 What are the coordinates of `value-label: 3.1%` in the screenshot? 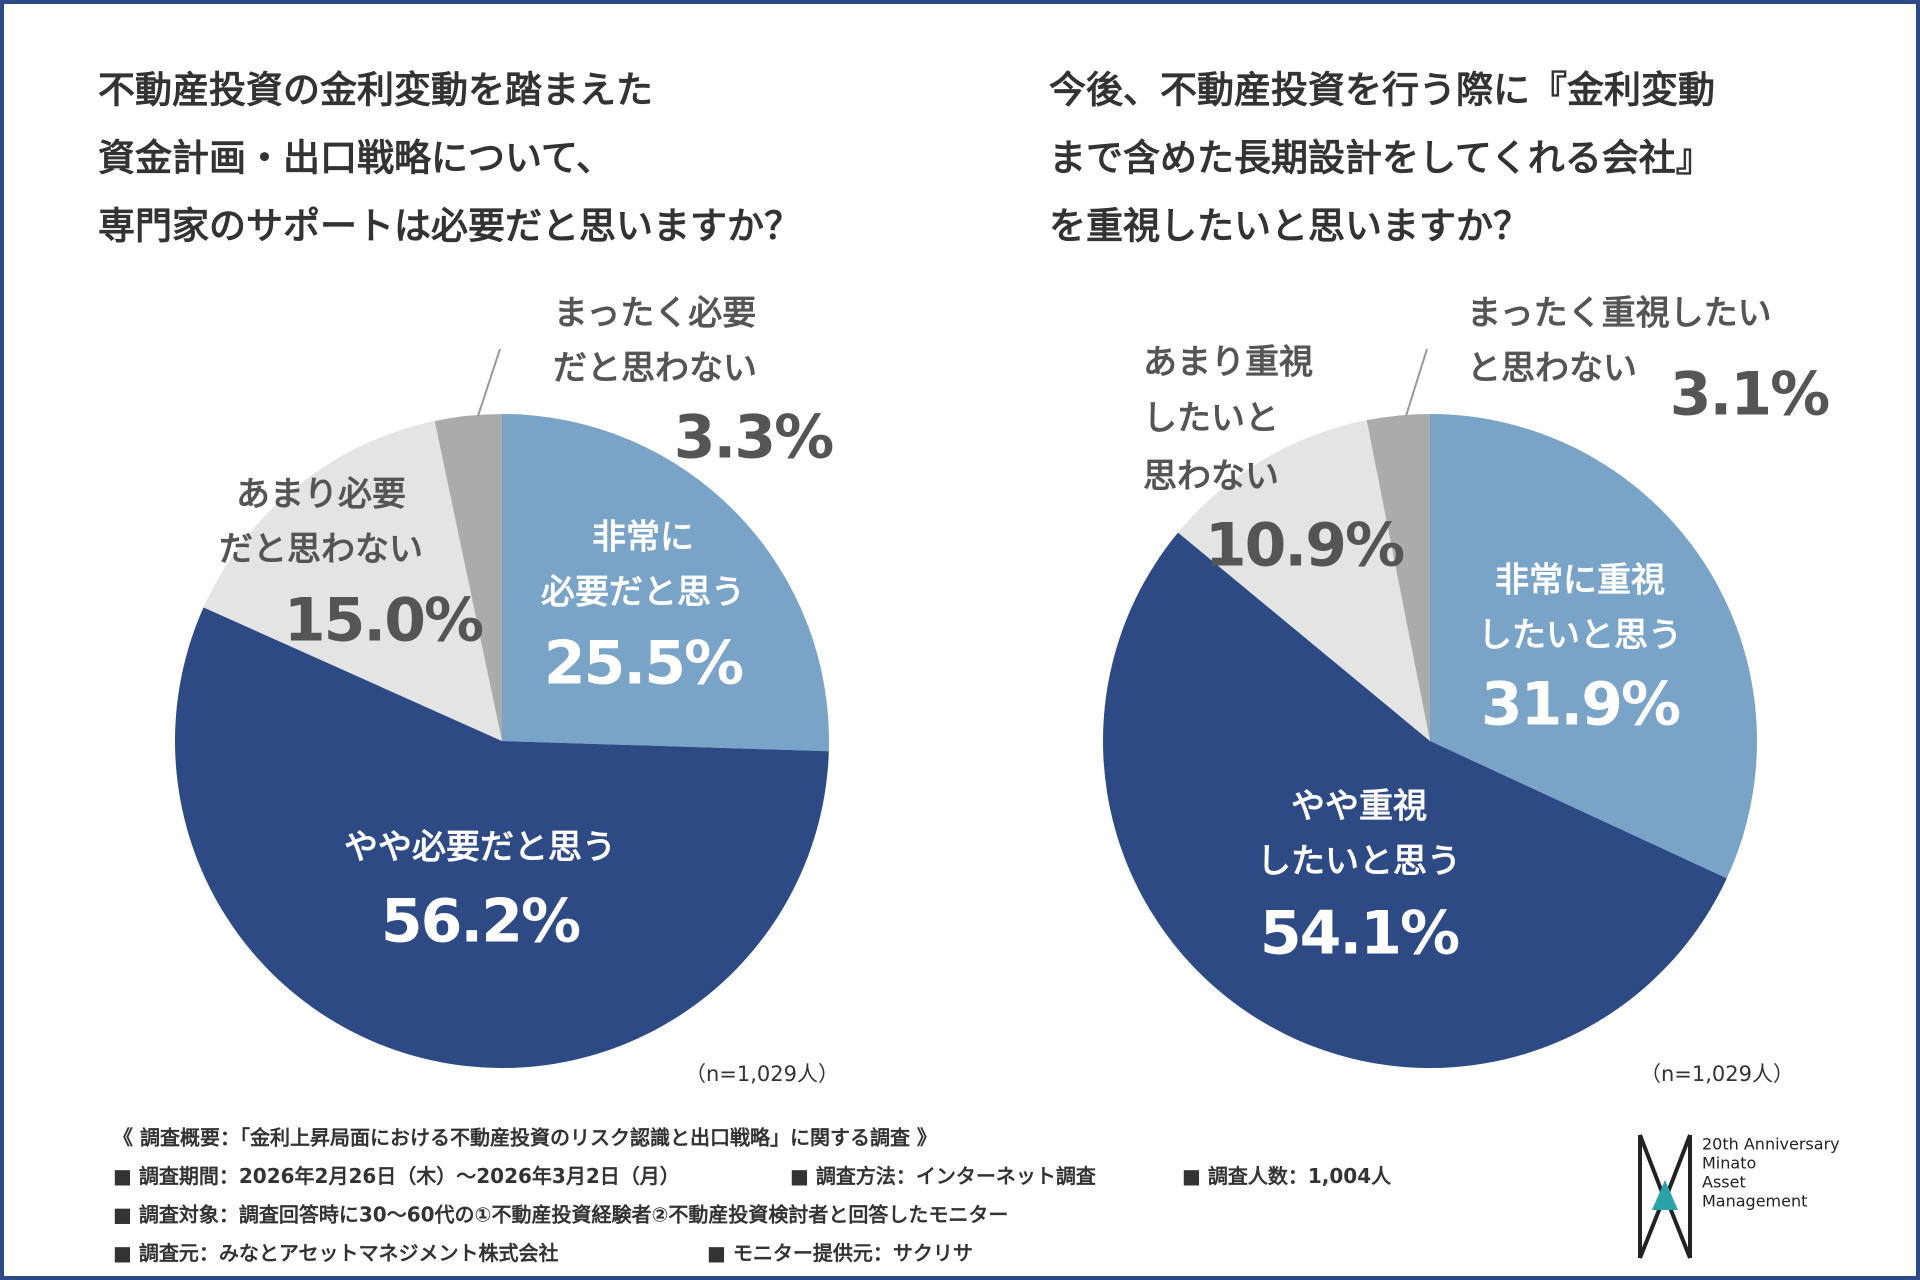 It's located at (1749, 395).